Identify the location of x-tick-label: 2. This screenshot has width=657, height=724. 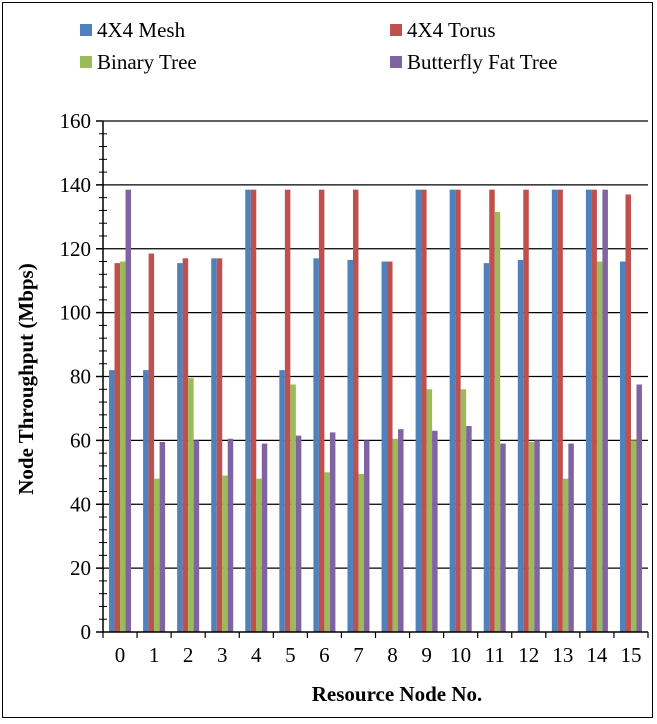
(188, 655).